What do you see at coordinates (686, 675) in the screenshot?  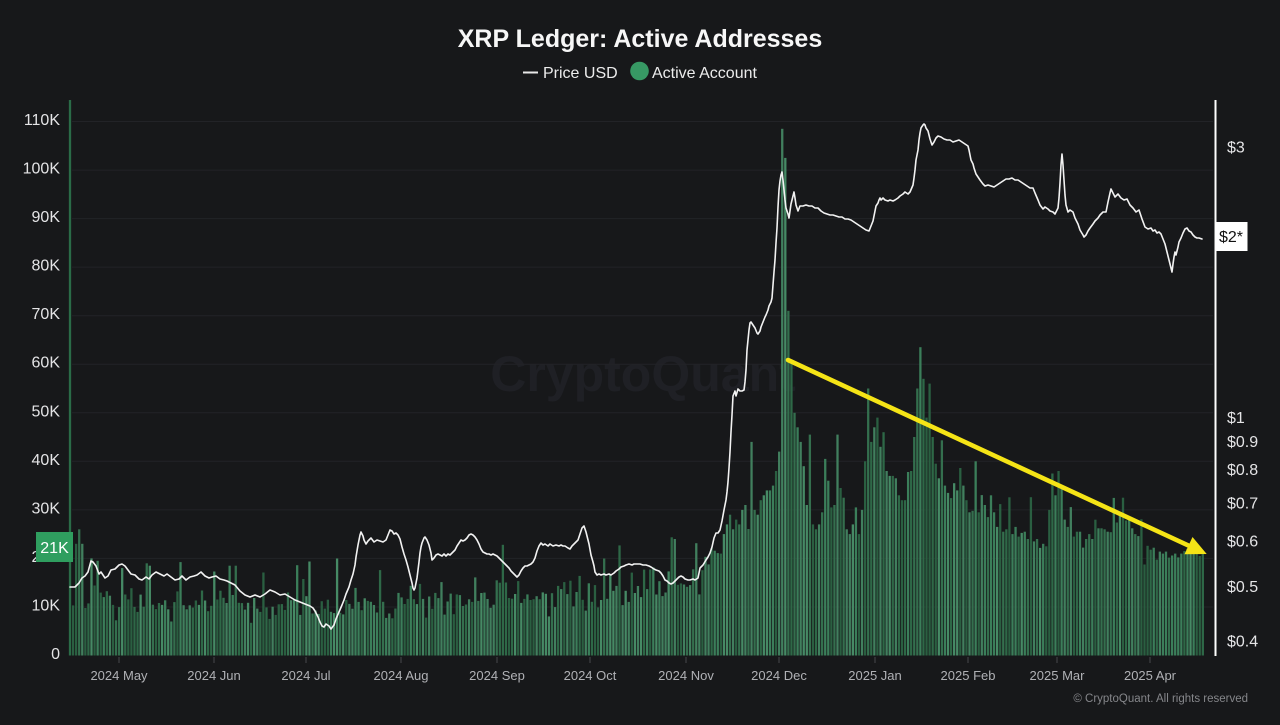 I see `svg-text: 2024 Nov` at bounding box center [686, 675].